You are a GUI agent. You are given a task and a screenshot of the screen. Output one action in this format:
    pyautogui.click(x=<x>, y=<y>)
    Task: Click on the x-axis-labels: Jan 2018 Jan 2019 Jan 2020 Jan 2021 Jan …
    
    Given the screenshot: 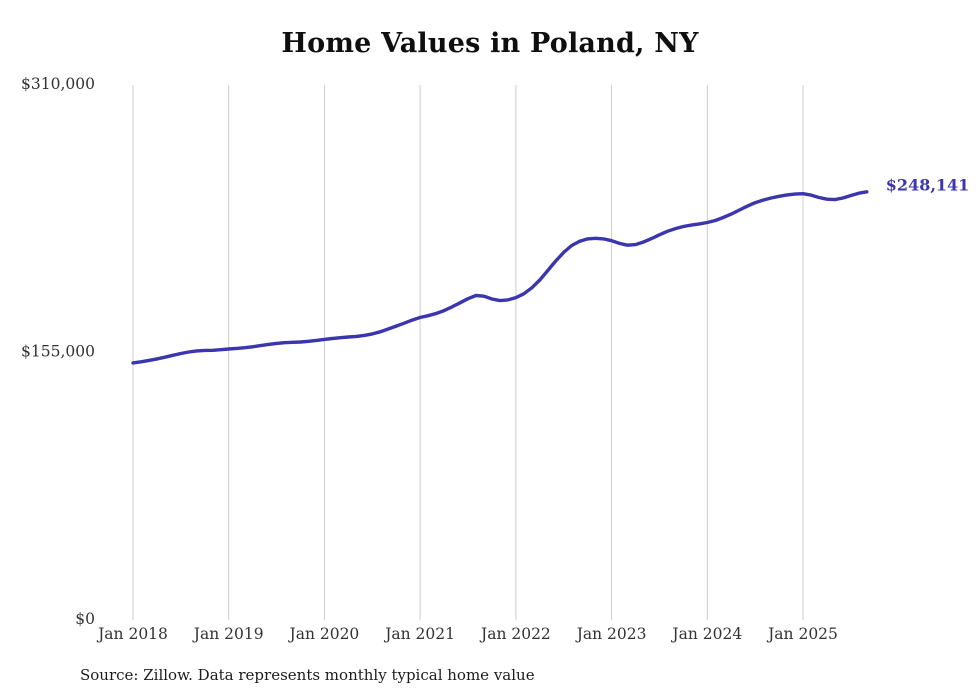 What is the action you would take?
    pyautogui.click(x=467, y=634)
    